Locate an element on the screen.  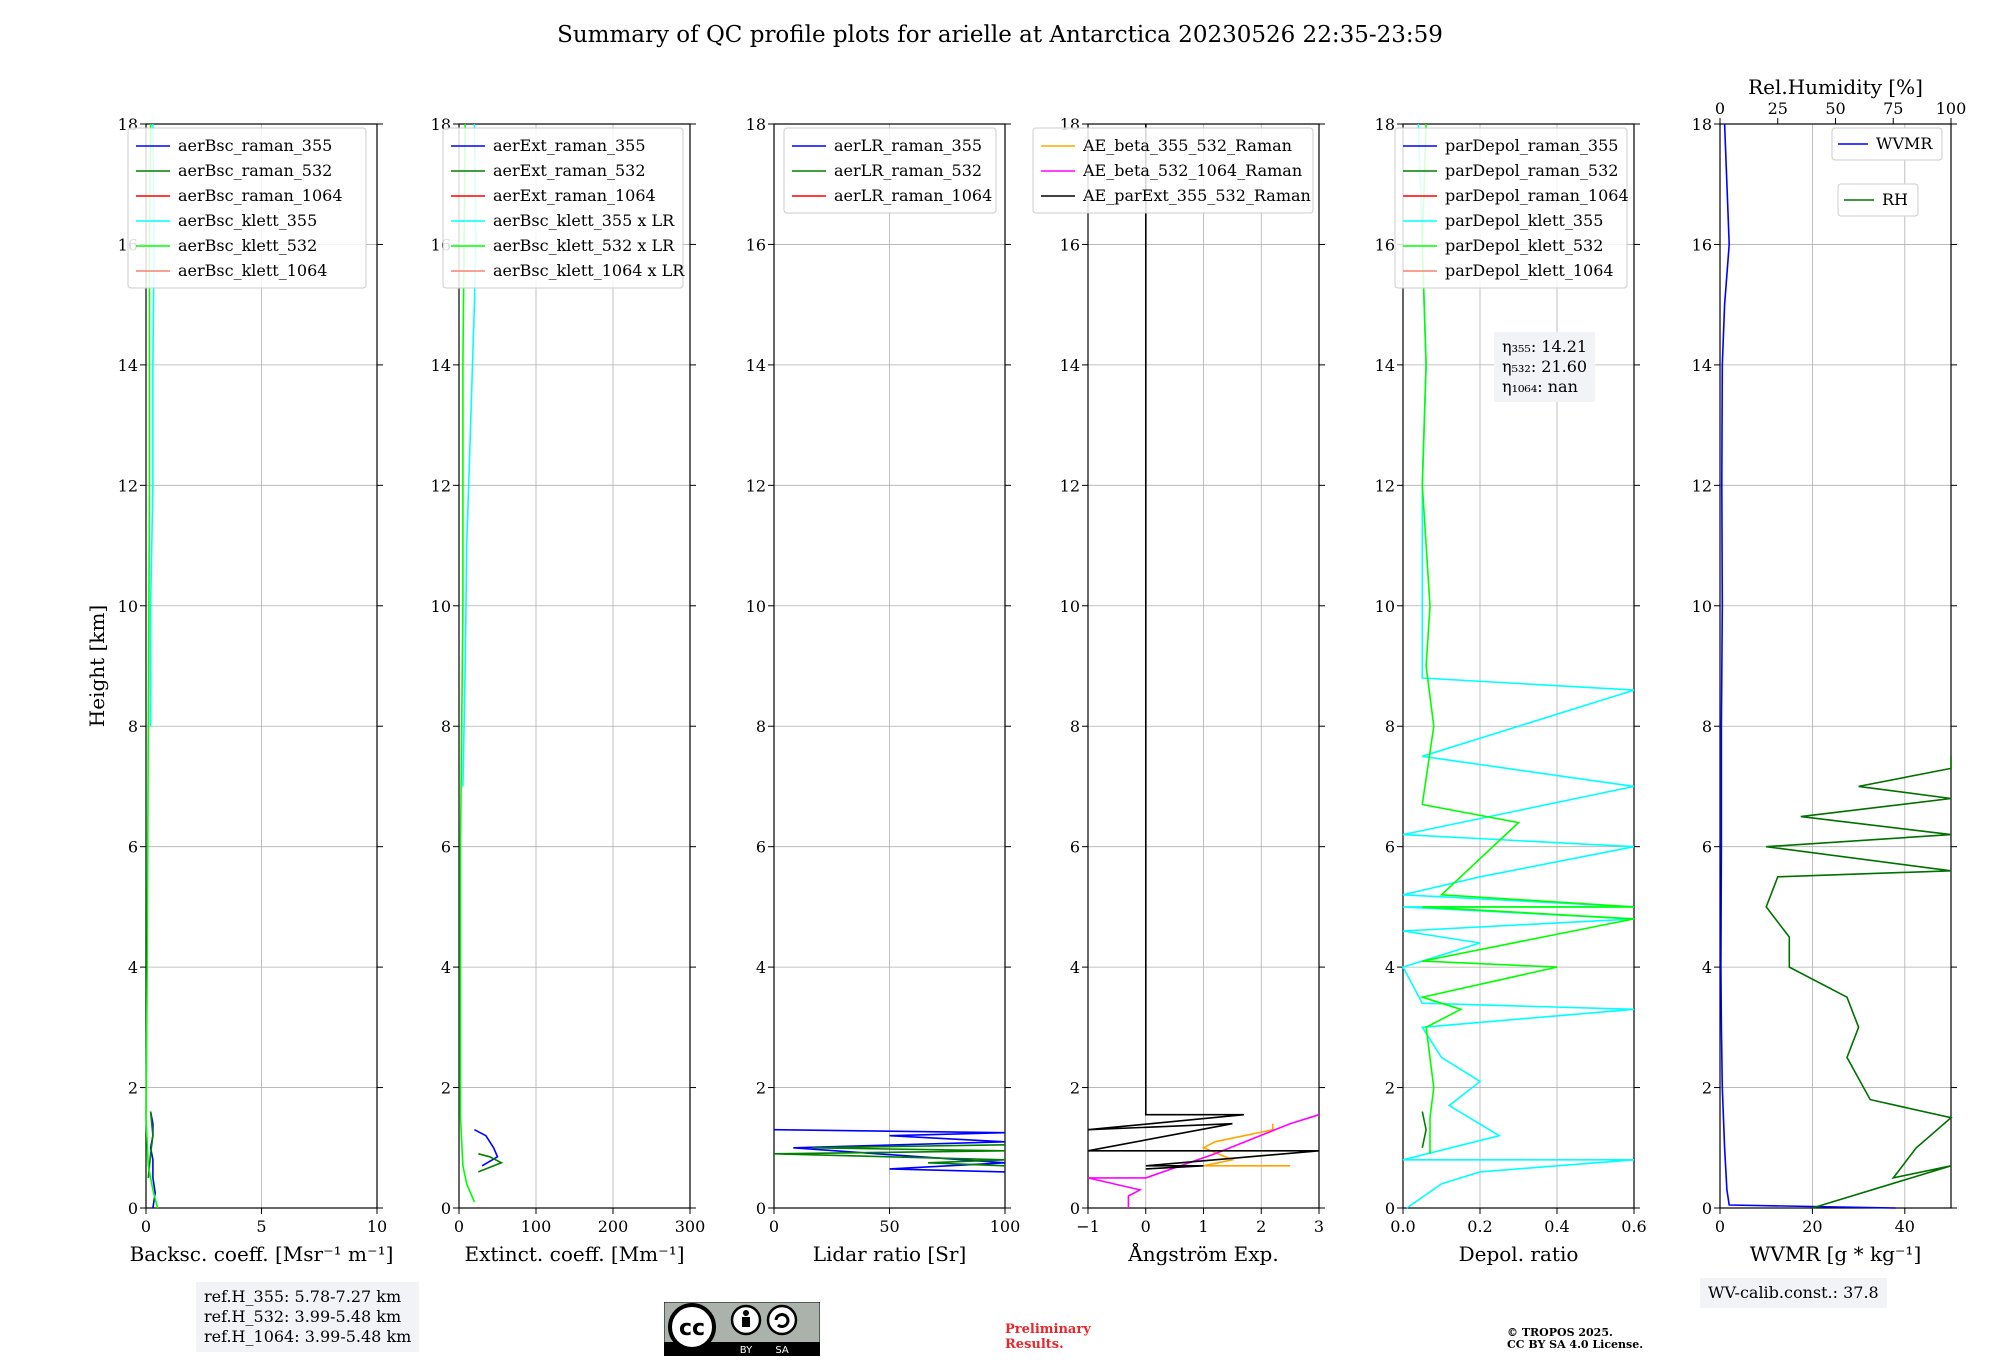
legend-label: parDepol_klett_1064 is located at coordinates (1529, 270).